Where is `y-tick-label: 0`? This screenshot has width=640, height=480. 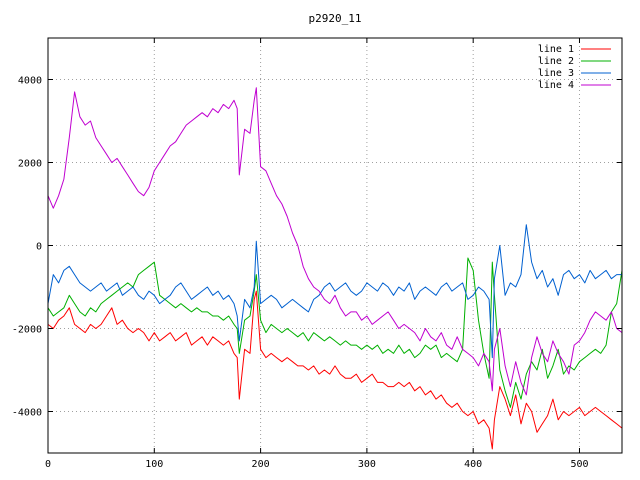
y-tick-label: 0 is located at coordinates (39, 247).